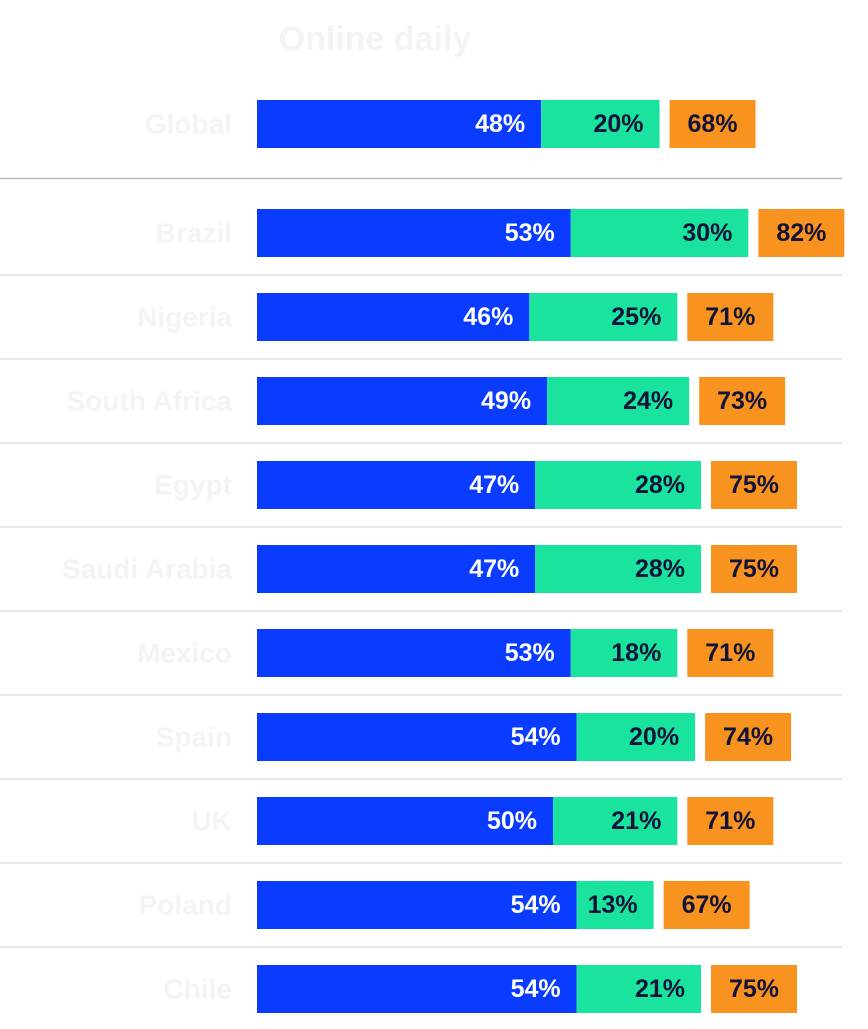  What do you see at coordinates (194, 737) in the screenshot?
I see `category-label: Spain` at bounding box center [194, 737].